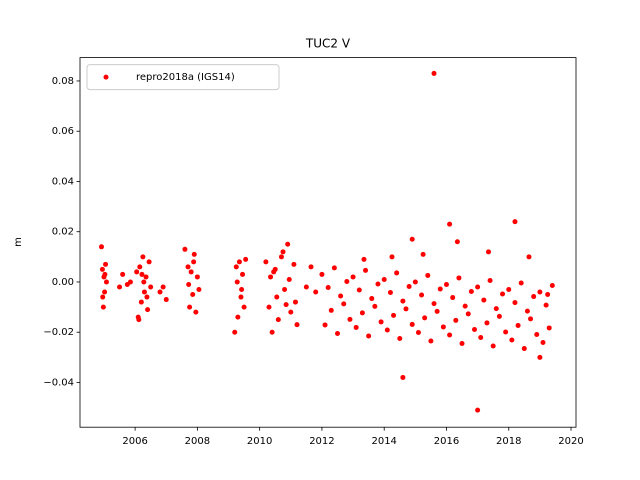 The height and width of the screenshot is (480, 640). What do you see at coordinates (63, 282) in the screenshot?
I see `y-tick-label: 0.00` at bounding box center [63, 282].